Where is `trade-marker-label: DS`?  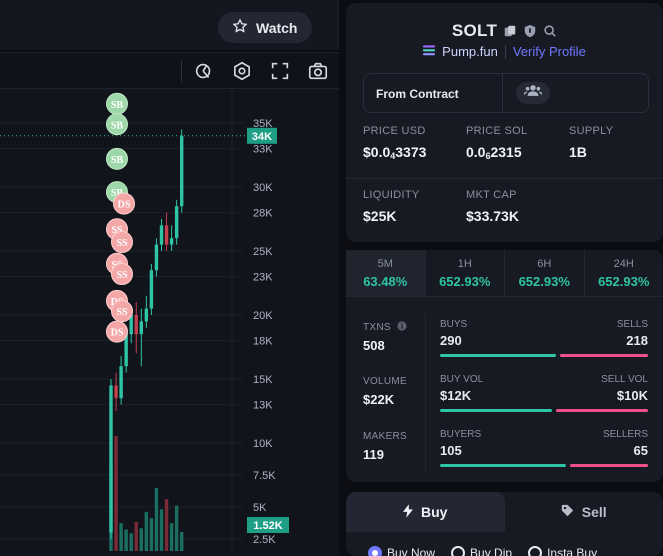
trade-marker-label: DS is located at coordinates (124, 205).